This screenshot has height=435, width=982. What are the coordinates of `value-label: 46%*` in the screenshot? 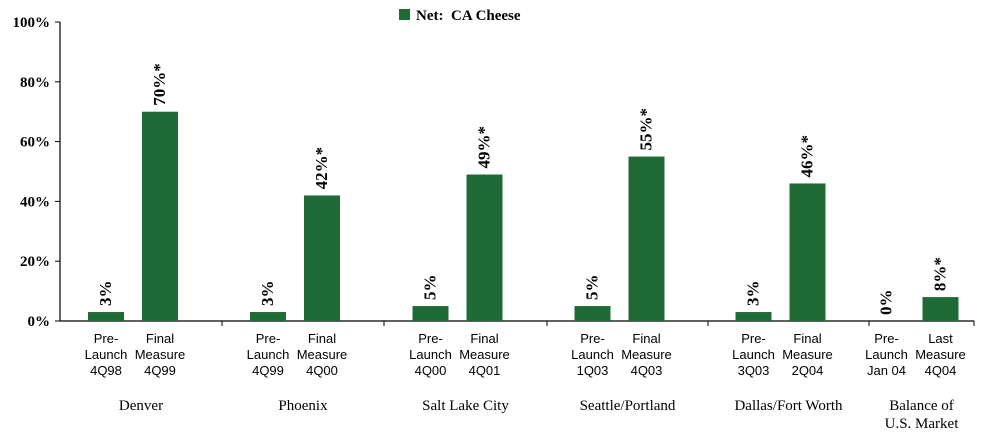 It's located at (807, 156).